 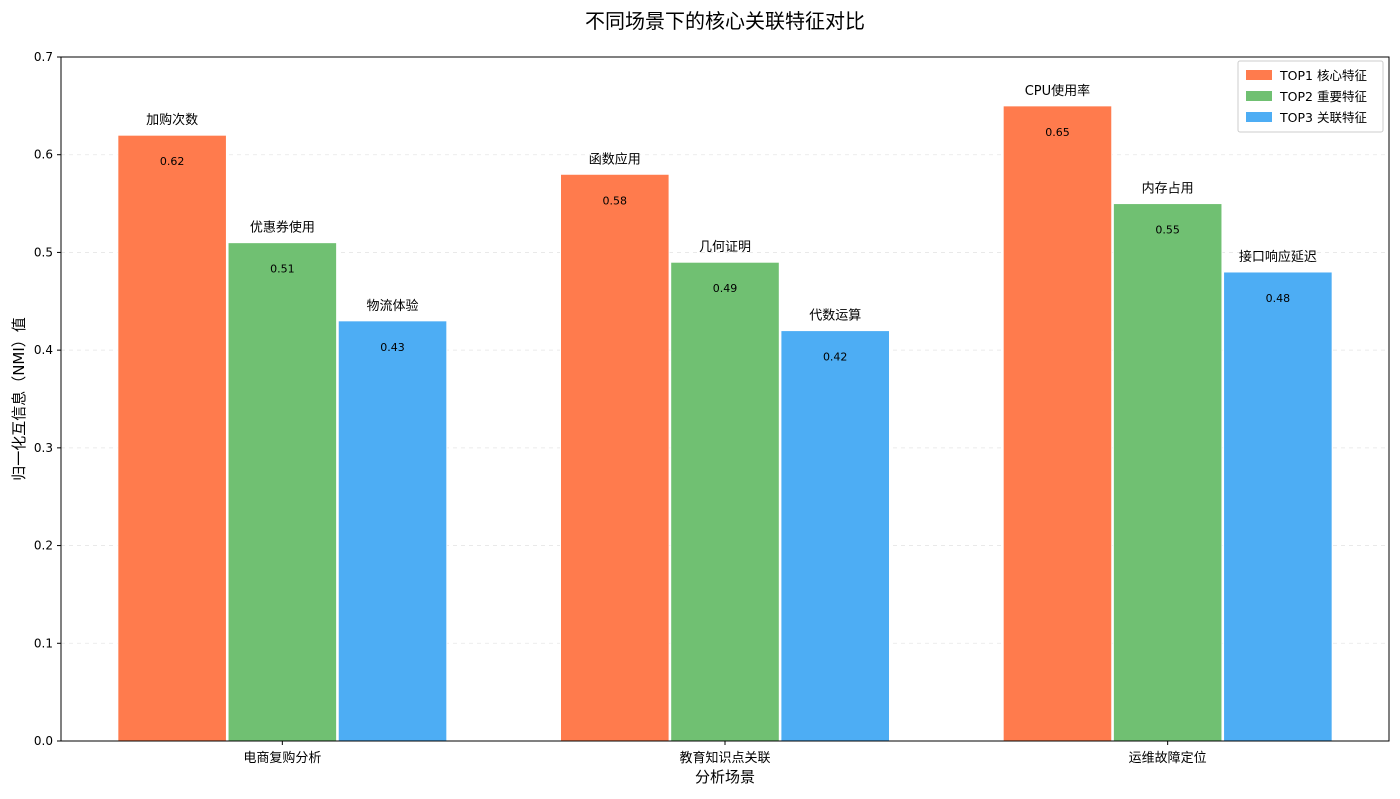 What do you see at coordinates (392, 347) in the screenshot?
I see `bar-value-label: 0.43` at bounding box center [392, 347].